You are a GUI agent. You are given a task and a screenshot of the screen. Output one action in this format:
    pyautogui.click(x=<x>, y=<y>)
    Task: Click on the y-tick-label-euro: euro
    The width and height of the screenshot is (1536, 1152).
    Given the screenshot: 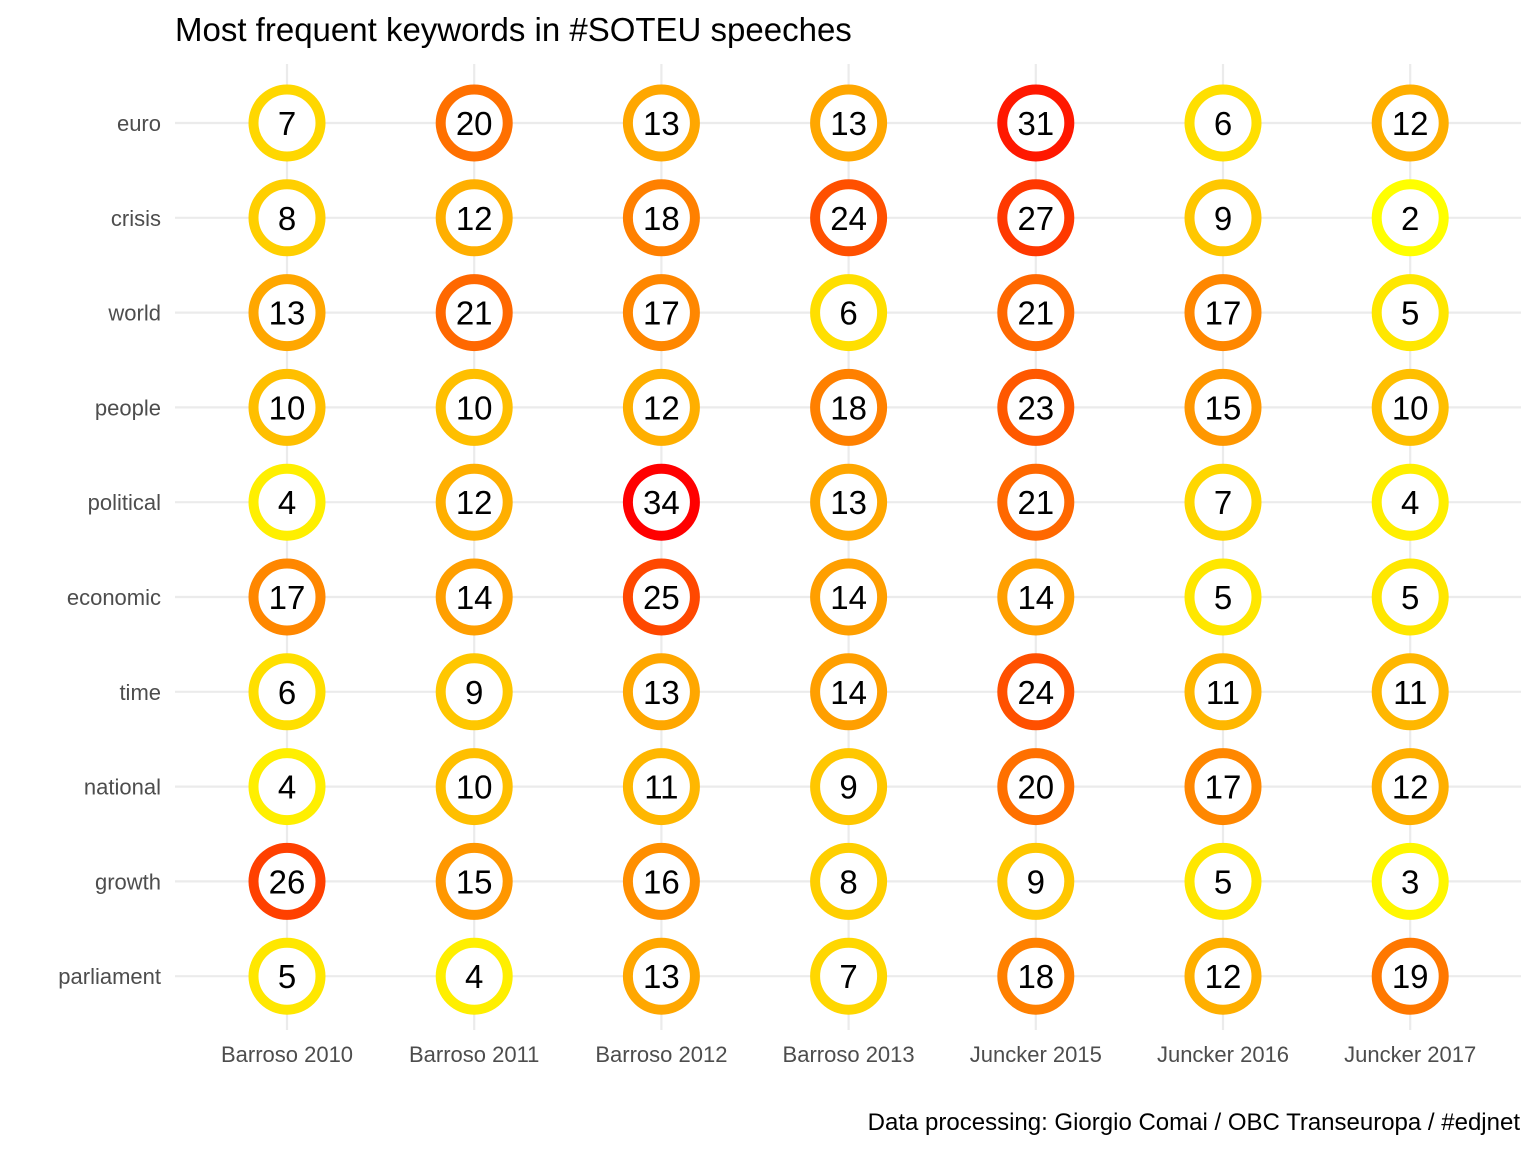 What is the action you would take?
    pyautogui.click(x=139, y=123)
    